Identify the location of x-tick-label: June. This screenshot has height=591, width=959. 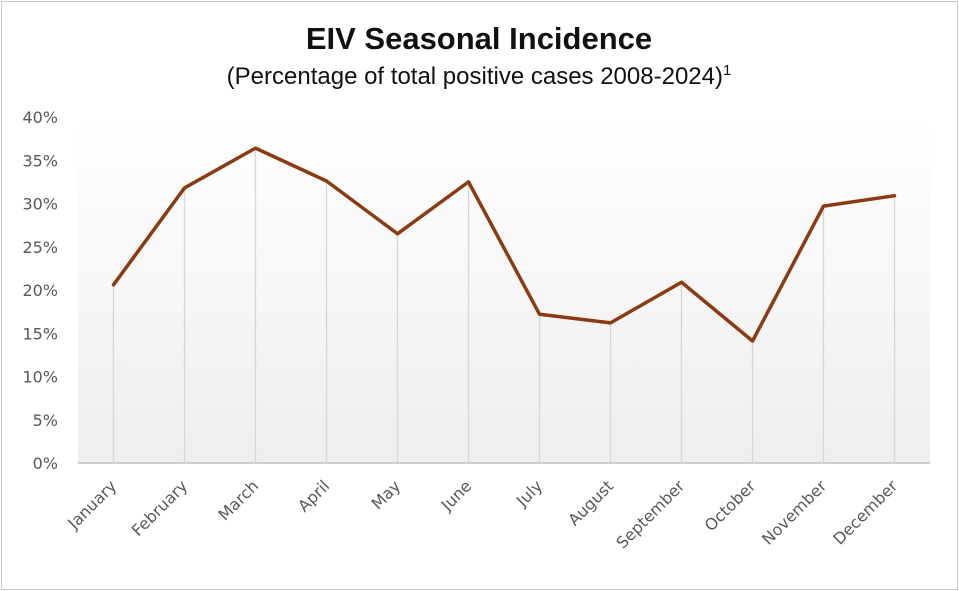
(456, 495).